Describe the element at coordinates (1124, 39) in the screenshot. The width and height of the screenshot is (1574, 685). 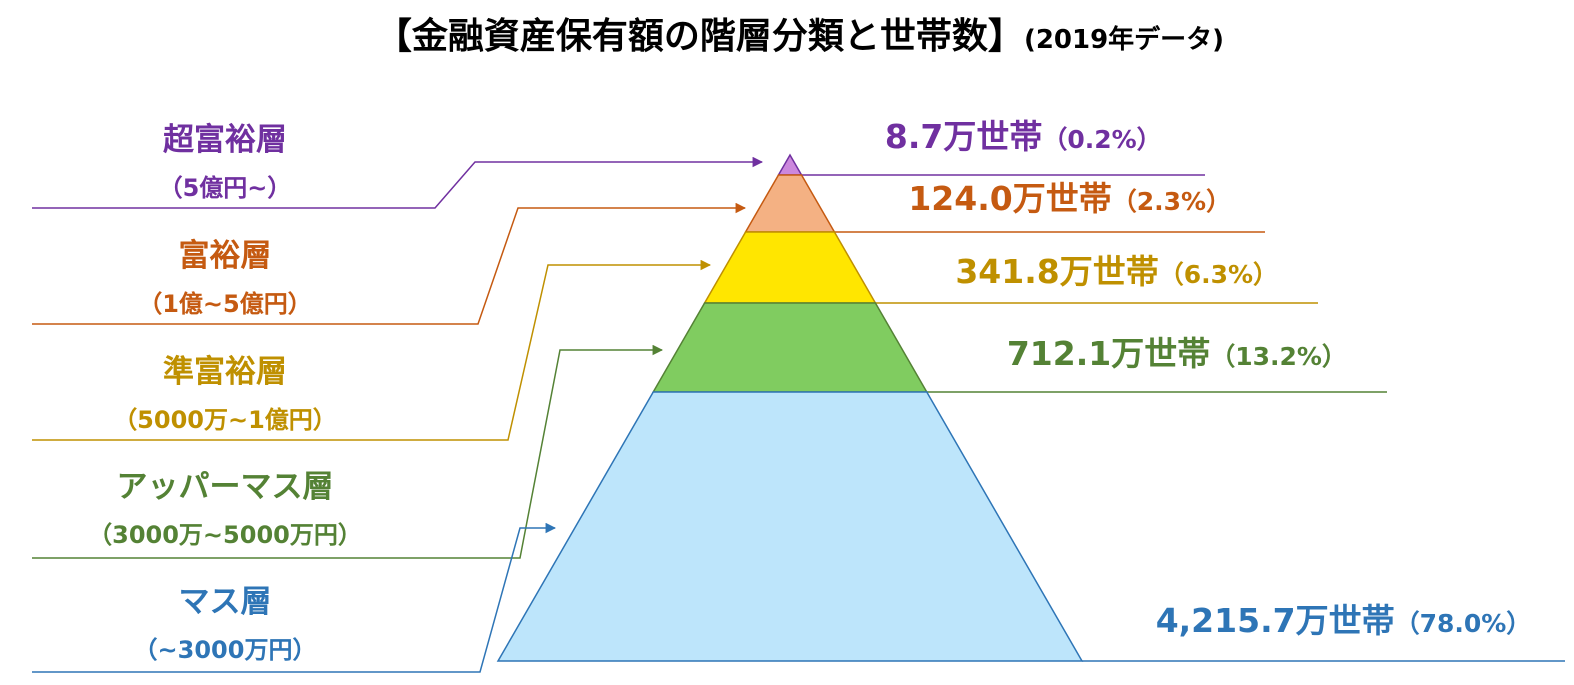
I see `title-sub: (2019年データ)` at that location.